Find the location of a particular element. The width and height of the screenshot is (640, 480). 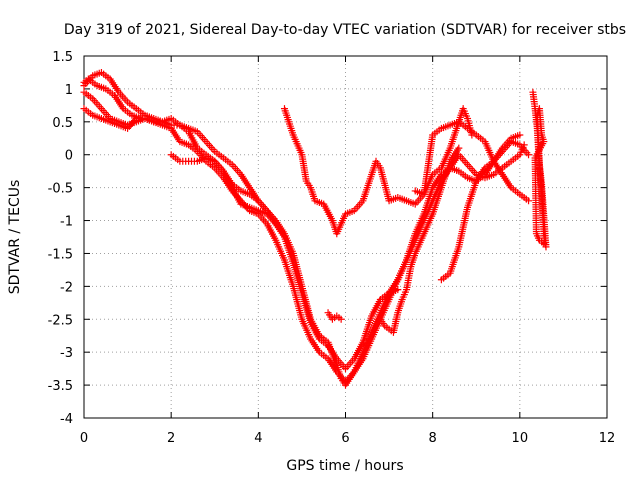

x-tick-labels: 0 2 4 6 8 10 12 is located at coordinates (347, 438).